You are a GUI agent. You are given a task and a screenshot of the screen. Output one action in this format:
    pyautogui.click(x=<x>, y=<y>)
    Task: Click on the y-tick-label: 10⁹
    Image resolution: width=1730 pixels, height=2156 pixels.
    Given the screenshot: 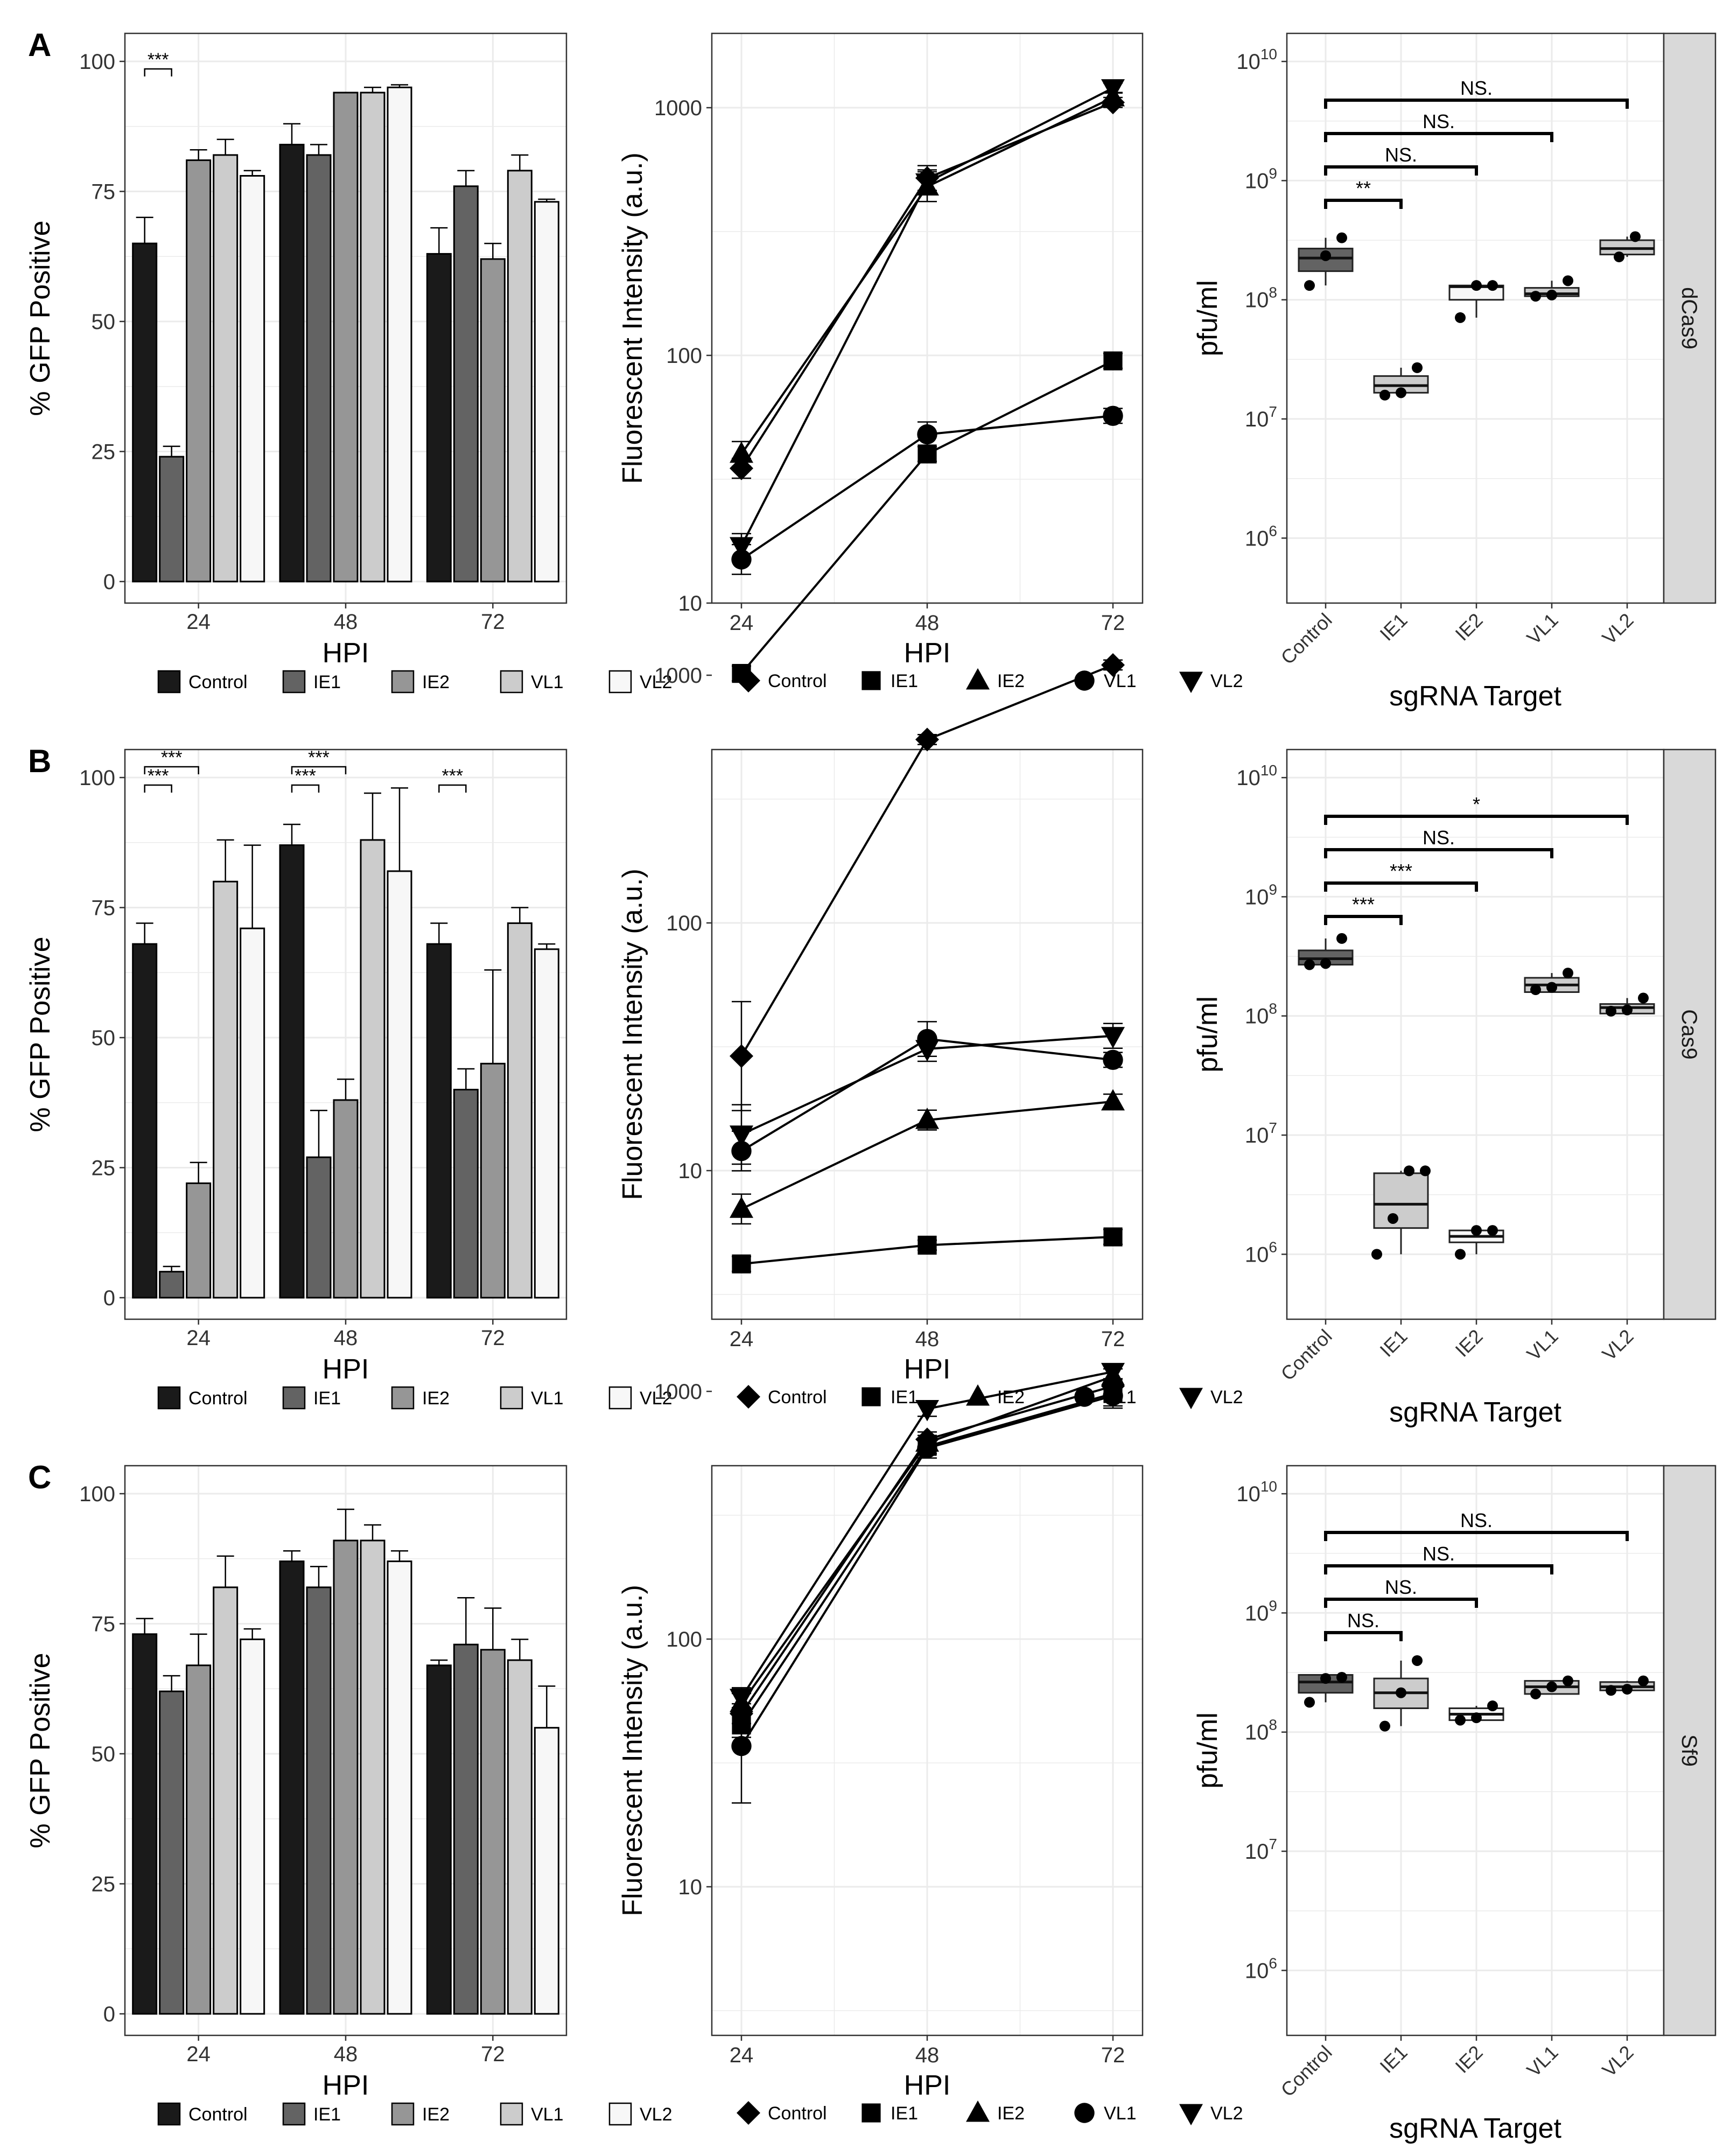 What is the action you would take?
    pyautogui.click(x=1261, y=1611)
    